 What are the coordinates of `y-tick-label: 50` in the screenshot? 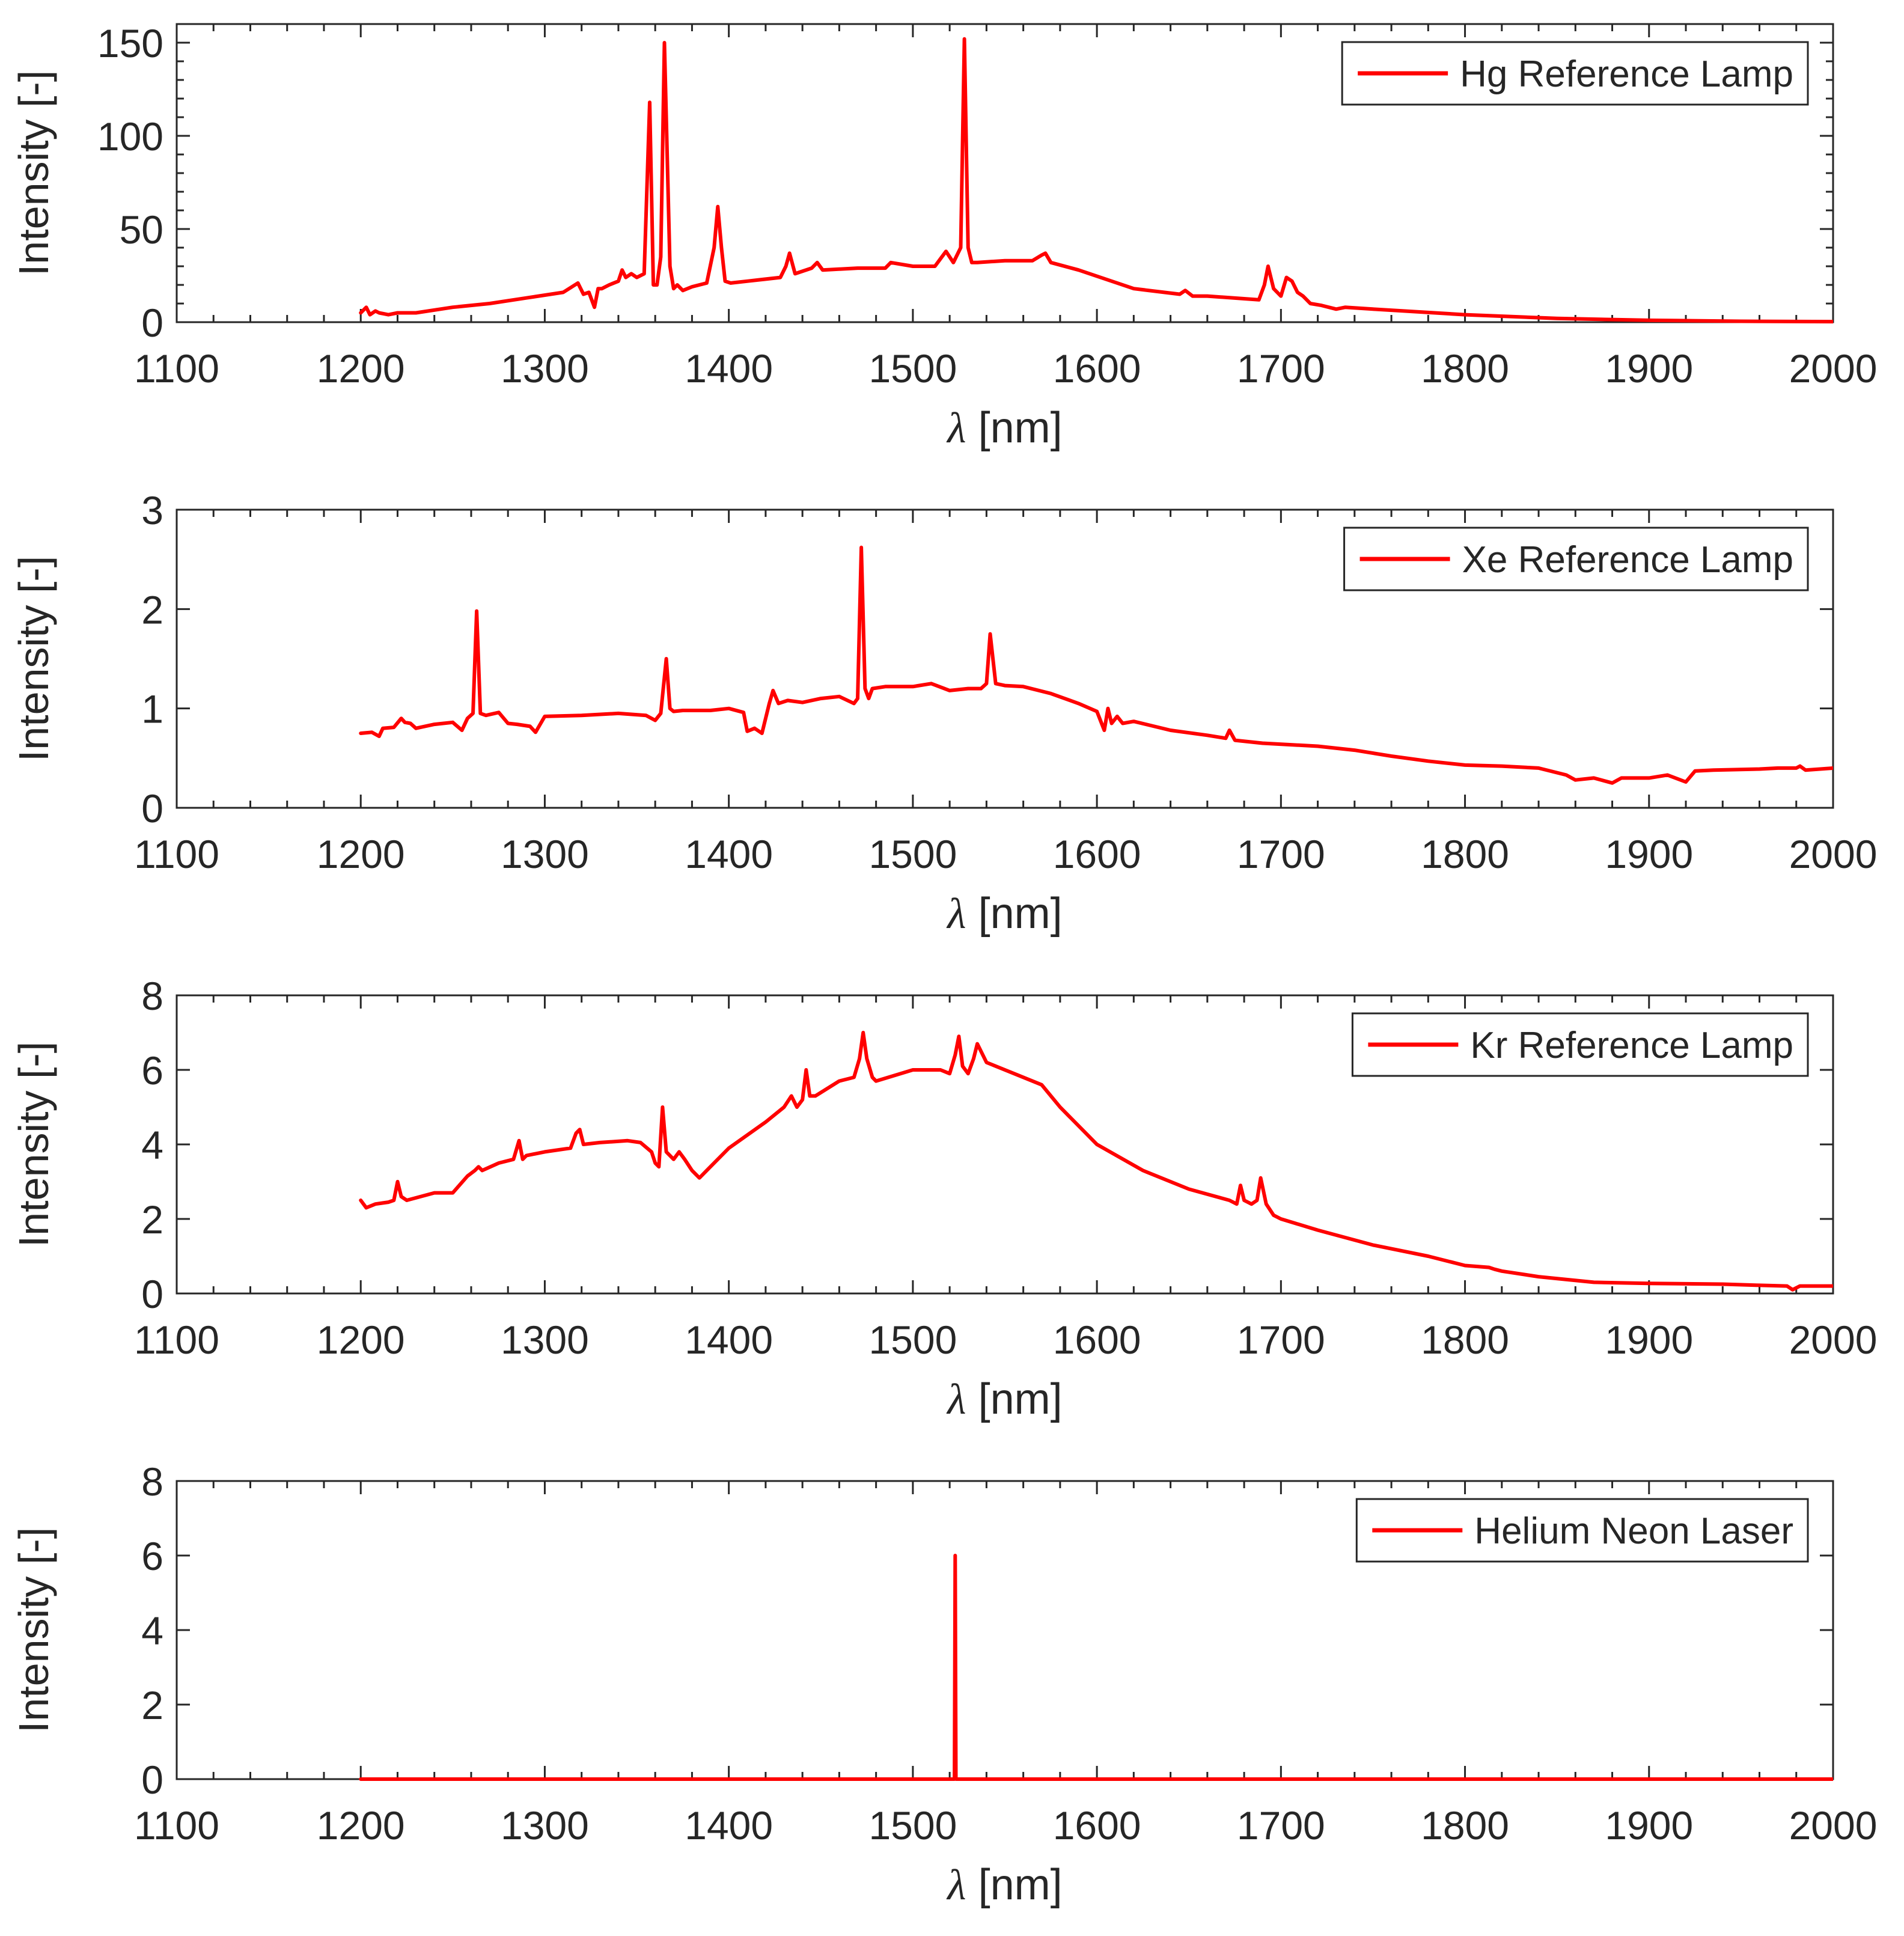 It's located at (141, 229).